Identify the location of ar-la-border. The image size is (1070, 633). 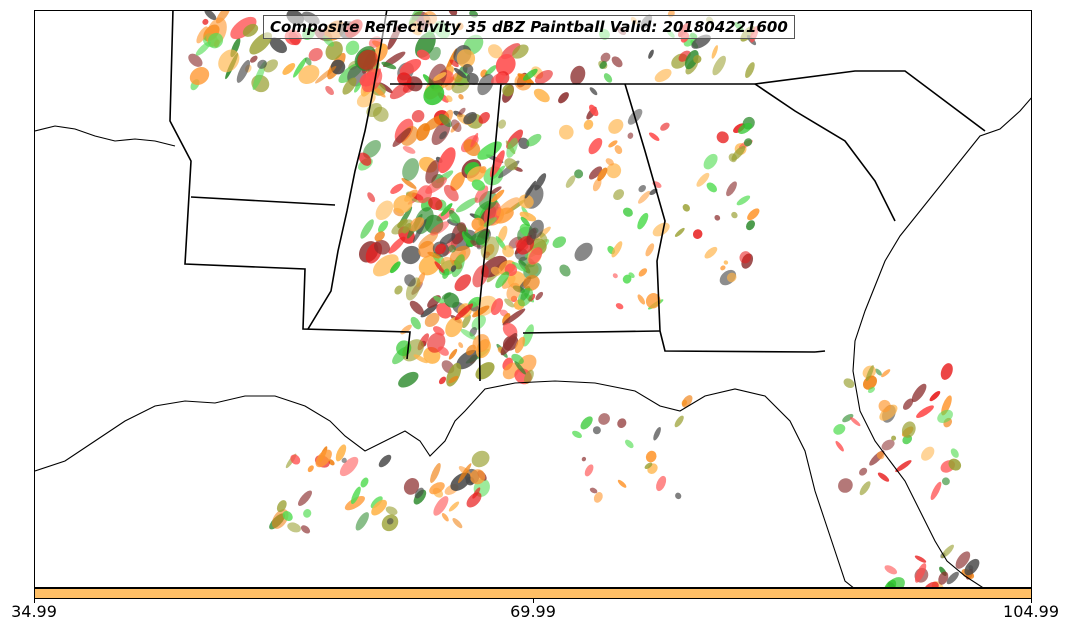
(263, 201).